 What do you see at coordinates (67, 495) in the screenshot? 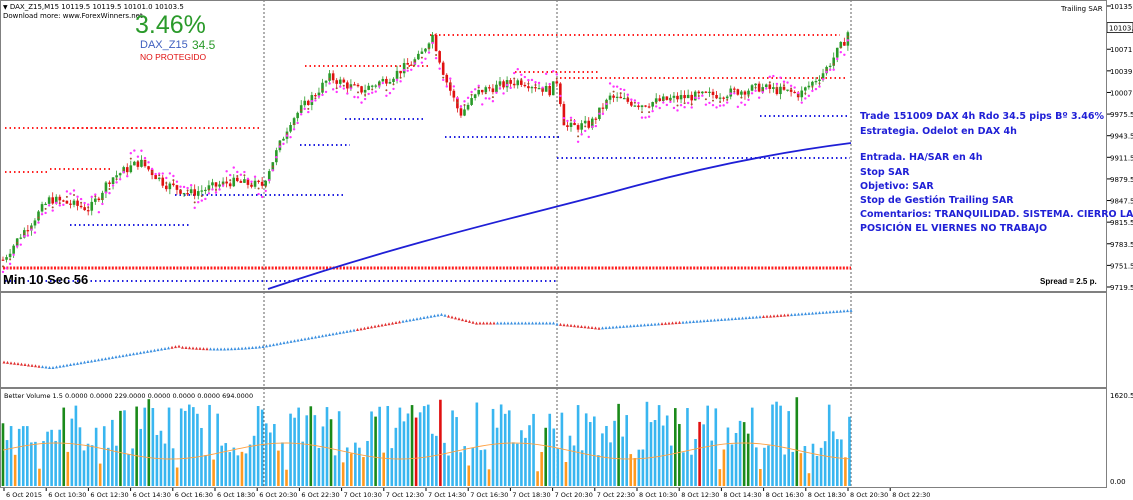
I see `time-label: 6 Oct 10:30` at bounding box center [67, 495].